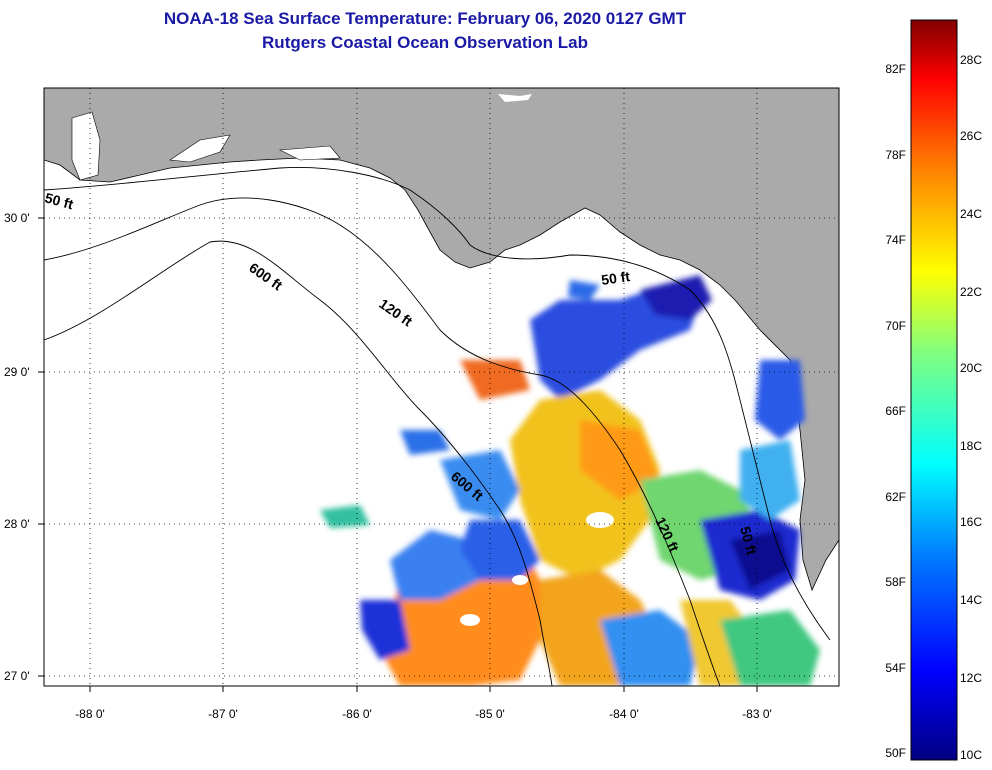  What do you see at coordinates (425, 42) in the screenshot?
I see `map-subtitle: Rutgers Coastal Ocean Observation Lab` at bounding box center [425, 42].